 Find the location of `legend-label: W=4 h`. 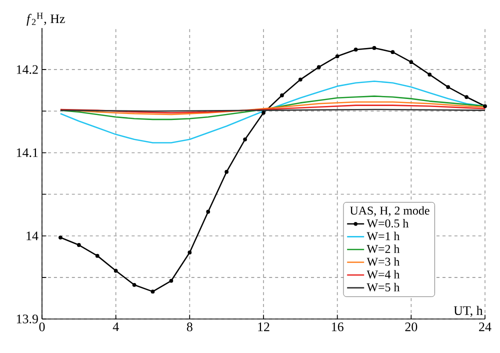

legend-label: W=4 h is located at coordinates (383, 274).